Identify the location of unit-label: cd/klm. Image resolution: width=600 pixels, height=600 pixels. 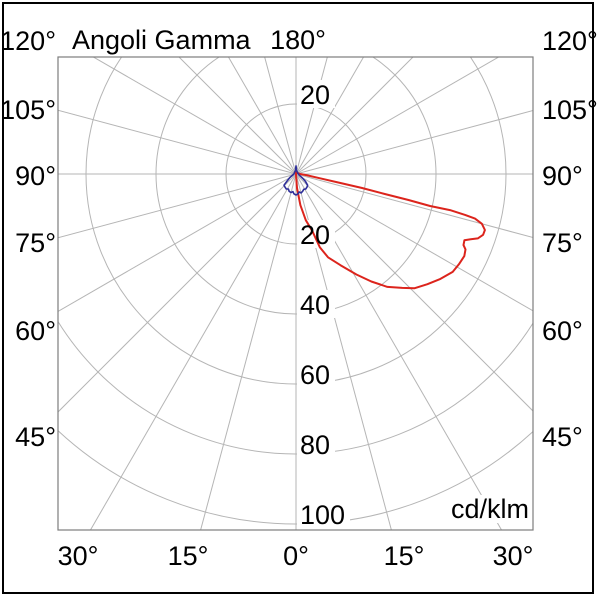
(490, 509).